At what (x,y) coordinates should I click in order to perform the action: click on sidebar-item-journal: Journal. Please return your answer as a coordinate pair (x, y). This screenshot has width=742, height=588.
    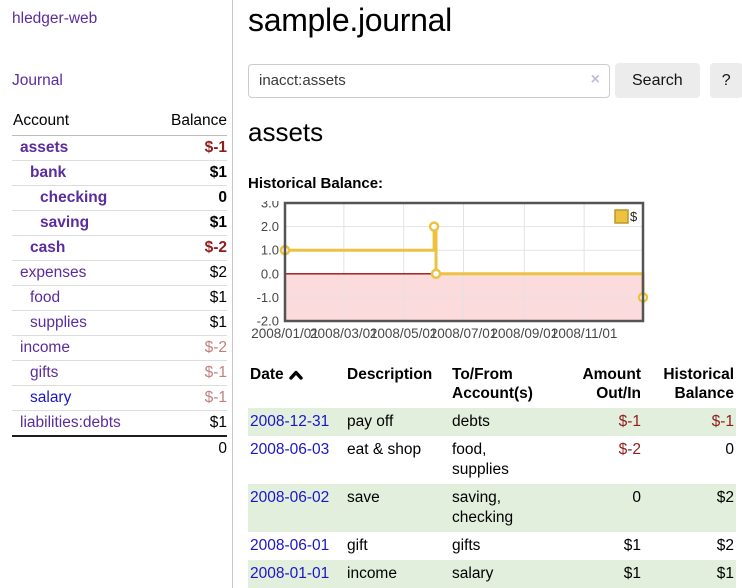
    Looking at the image, I should click on (37, 80).